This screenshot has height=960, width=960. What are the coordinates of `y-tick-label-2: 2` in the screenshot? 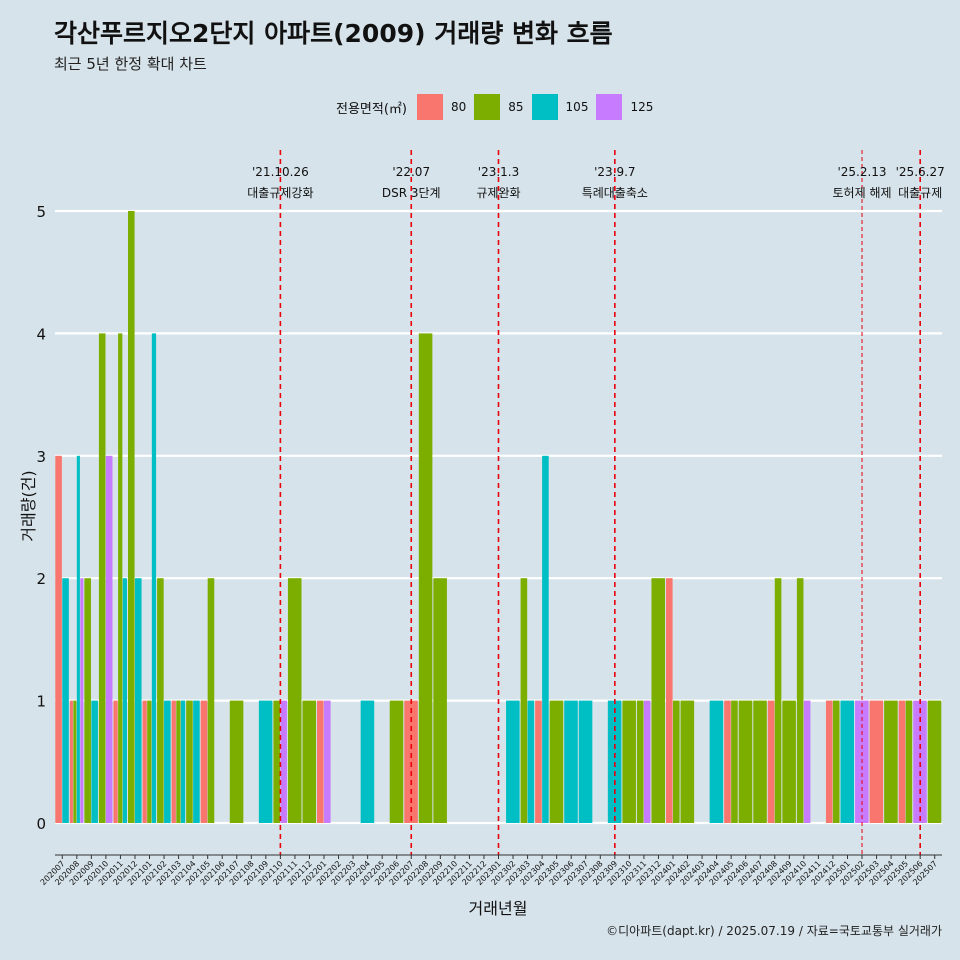 It's located at (41, 579).